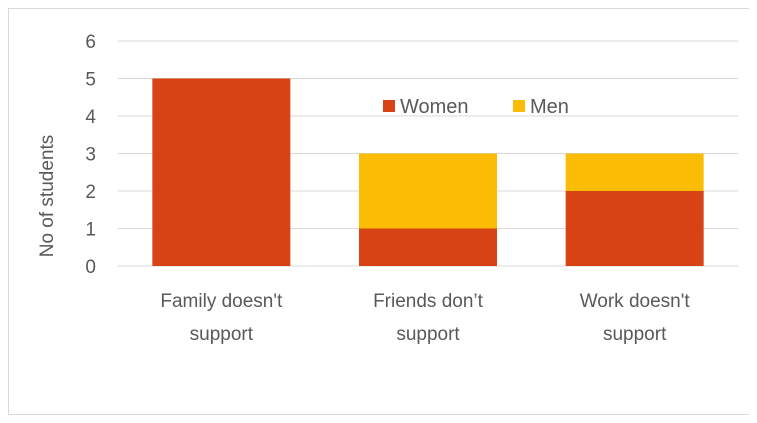  I want to click on legend-label-men: Men, so click(549, 107).